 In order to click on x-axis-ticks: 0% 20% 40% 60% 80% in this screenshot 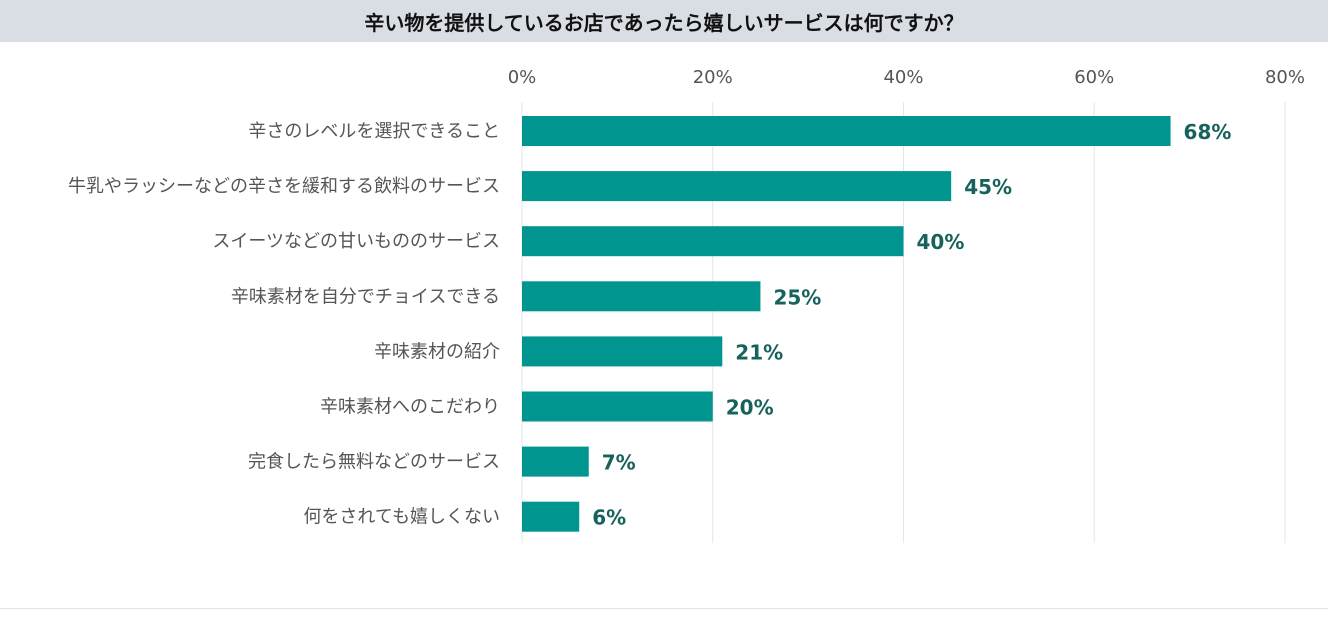, I will do `click(906, 77)`.